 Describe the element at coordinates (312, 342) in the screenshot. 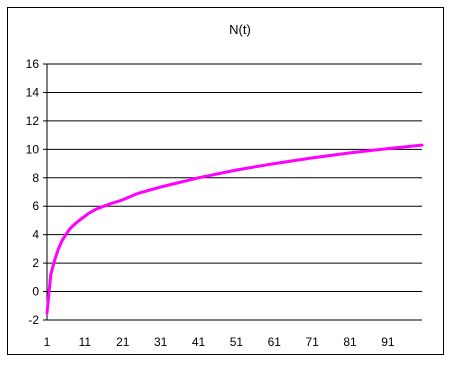

I see `x-tick-label: 71` at that location.